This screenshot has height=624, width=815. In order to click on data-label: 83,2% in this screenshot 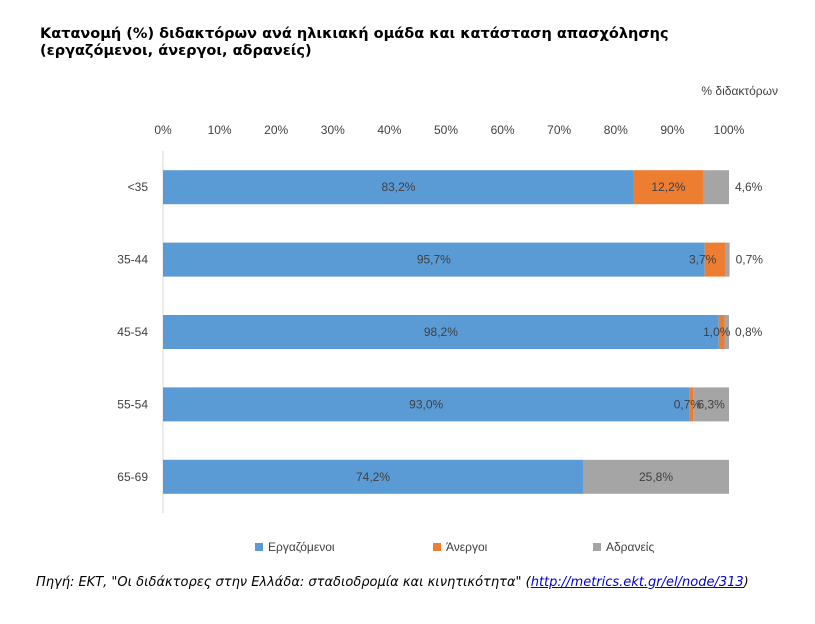, I will do `click(398, 187)`.